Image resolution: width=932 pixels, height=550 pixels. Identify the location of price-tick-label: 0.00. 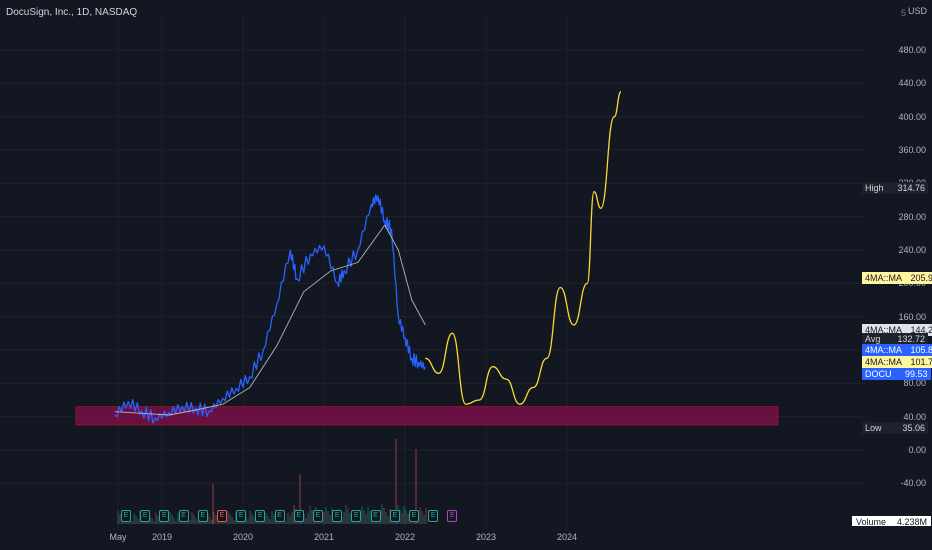
(917, 450).